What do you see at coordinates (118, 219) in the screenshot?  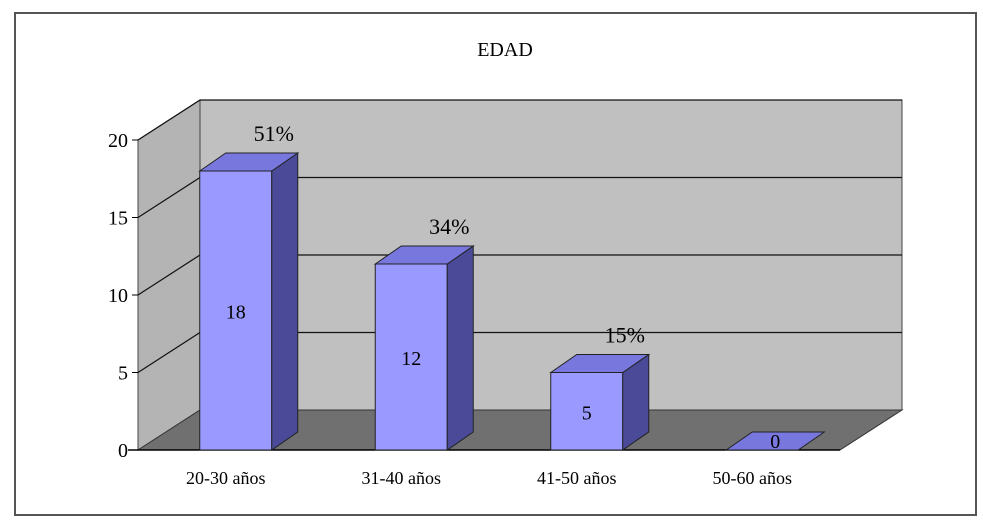 I see `y-tick-label: 15` at bounding box center [118, 219].